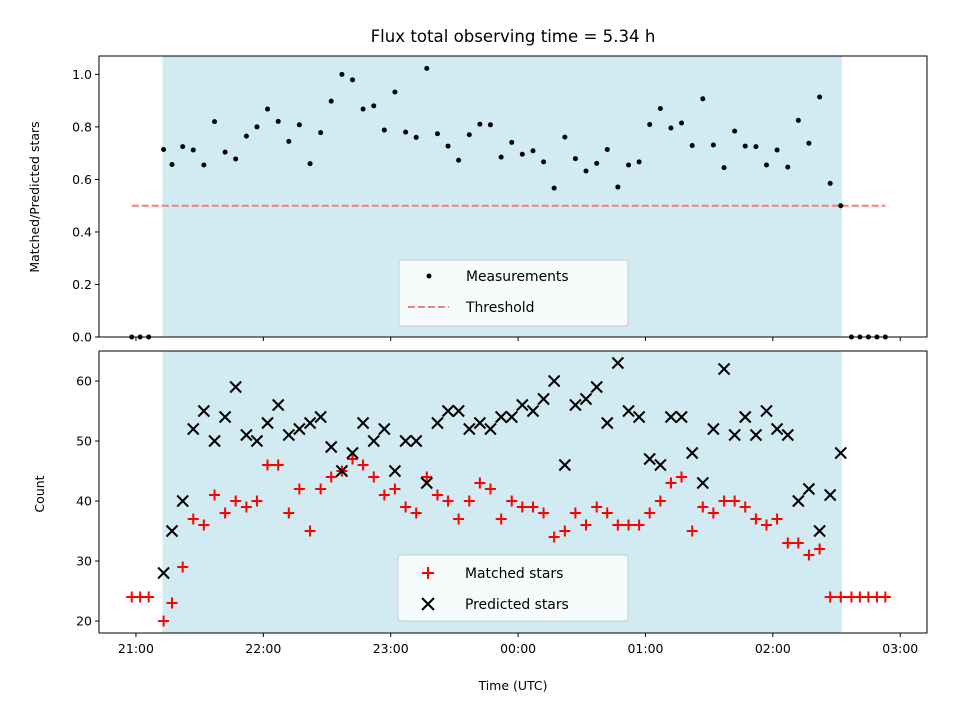 The height and width of the screenshot is (720, 960). I want to click on ratio-legend-box, so click(513, 293).